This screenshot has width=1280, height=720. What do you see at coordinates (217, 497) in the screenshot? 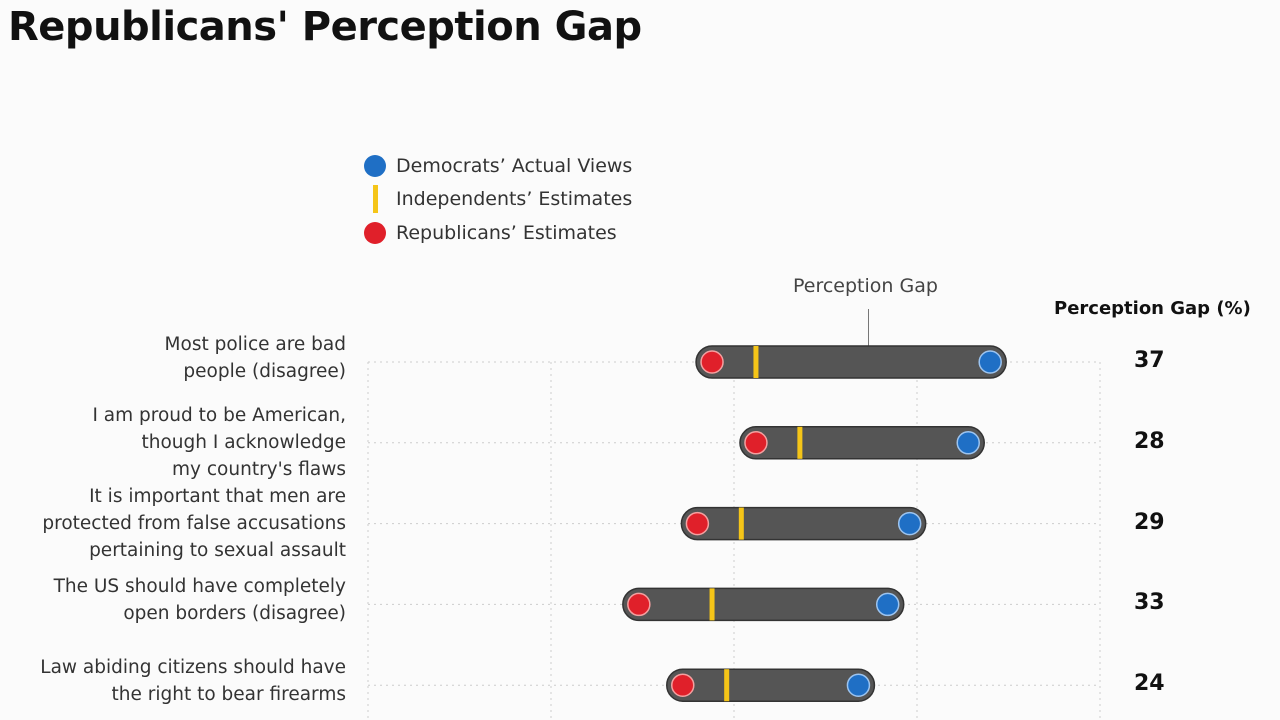
I see `row-label-line: It is important that men are` at bounding box center [217, 497].